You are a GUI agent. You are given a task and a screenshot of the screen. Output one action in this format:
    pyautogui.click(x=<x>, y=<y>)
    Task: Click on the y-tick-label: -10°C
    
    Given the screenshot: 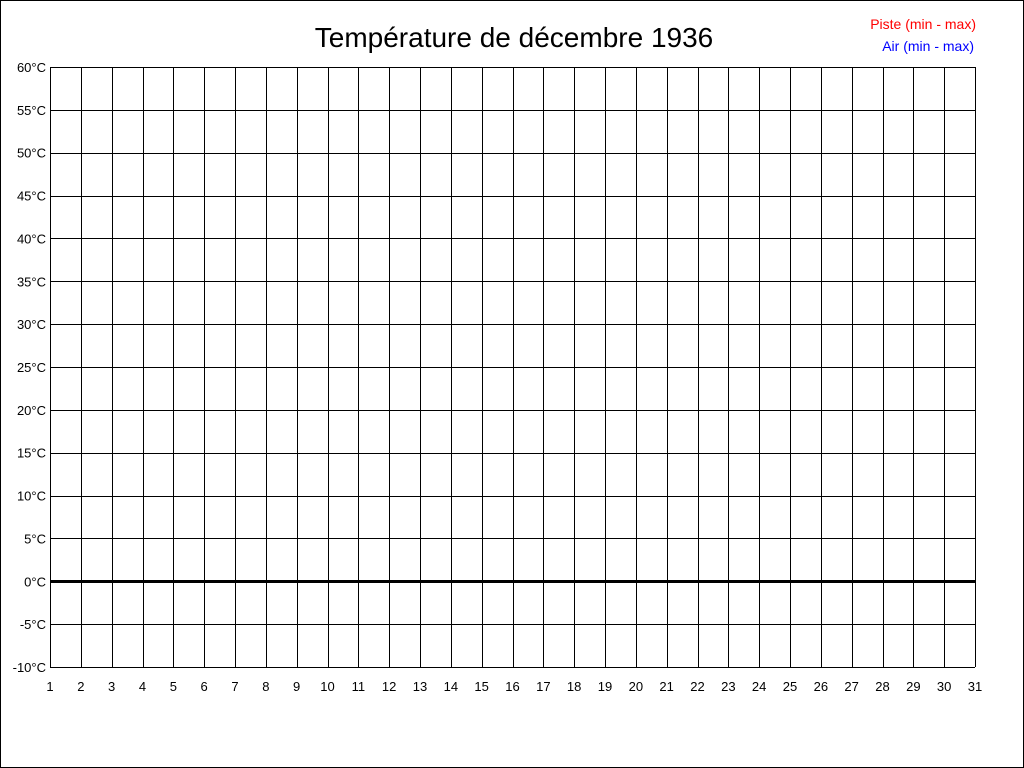 What is the action you would take?
    pyautogui.click(x=29, y=667)
    